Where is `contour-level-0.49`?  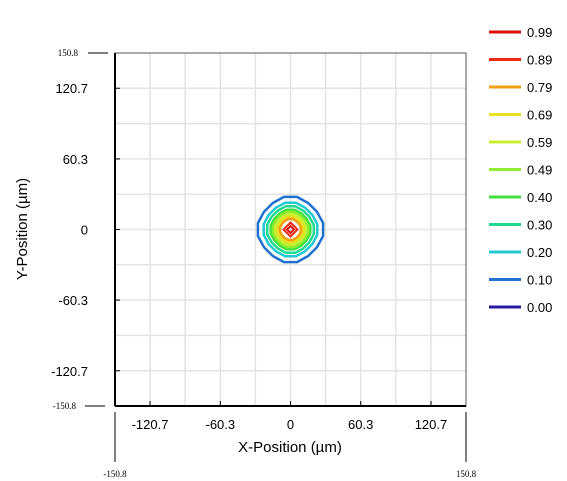
contour-level-0.49 is located at coordinates (290, 229).